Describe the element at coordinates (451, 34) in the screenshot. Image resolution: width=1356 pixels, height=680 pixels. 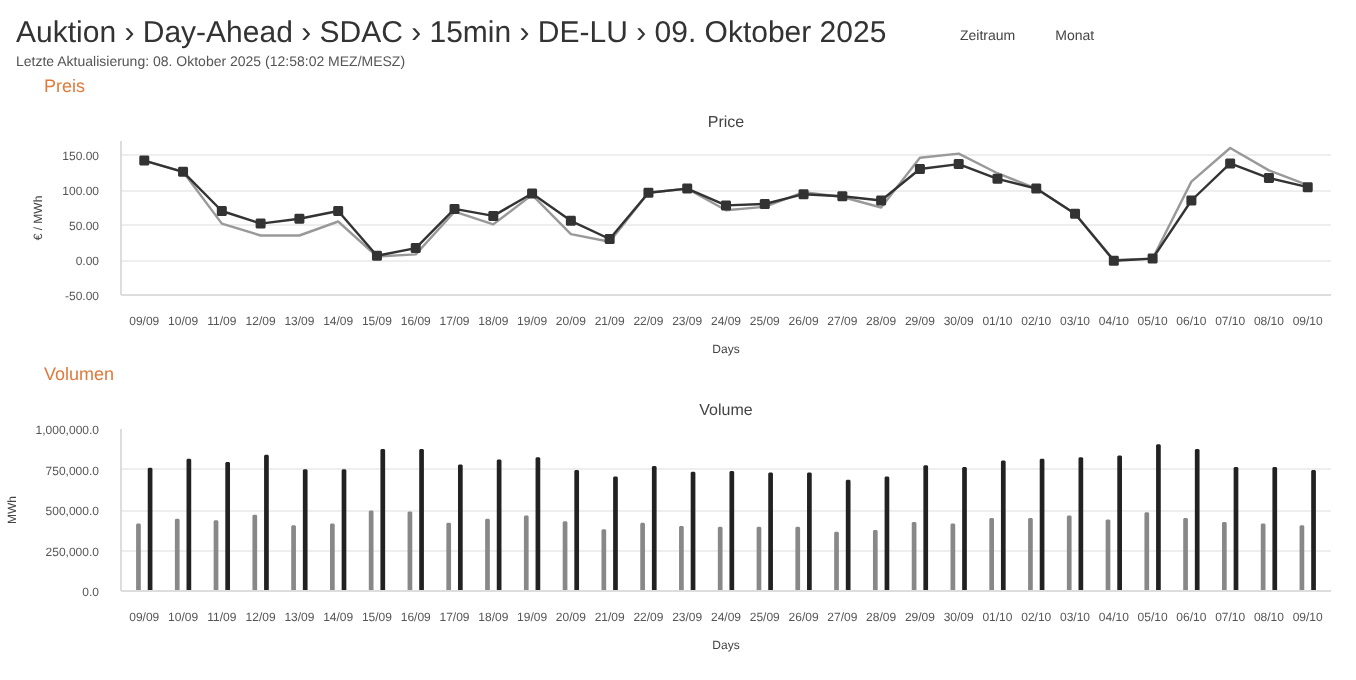
I see `text: Auktion › Day-Ahead › SDAC › 15min › DE-LU › 09. Oktober 2025` at that location.